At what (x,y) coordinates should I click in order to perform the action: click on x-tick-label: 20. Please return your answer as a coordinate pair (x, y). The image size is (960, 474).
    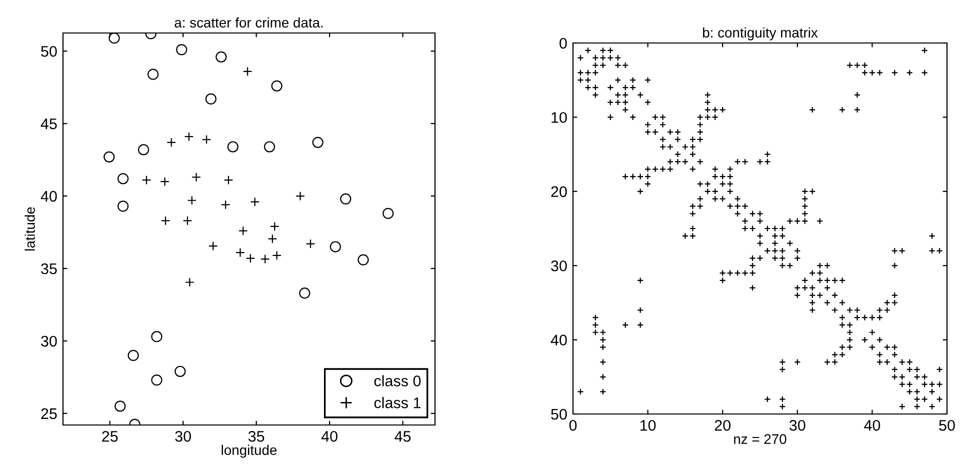
    Looking at the image, I should click on (722, 425).